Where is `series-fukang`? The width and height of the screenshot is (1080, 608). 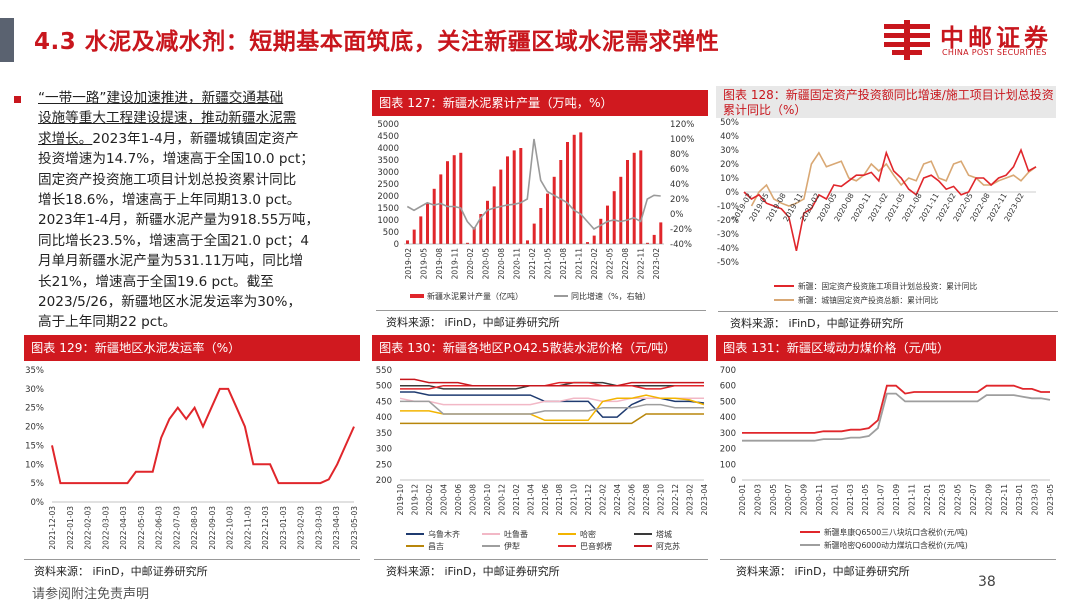 series-fukang is located at coordinates (896, 409).